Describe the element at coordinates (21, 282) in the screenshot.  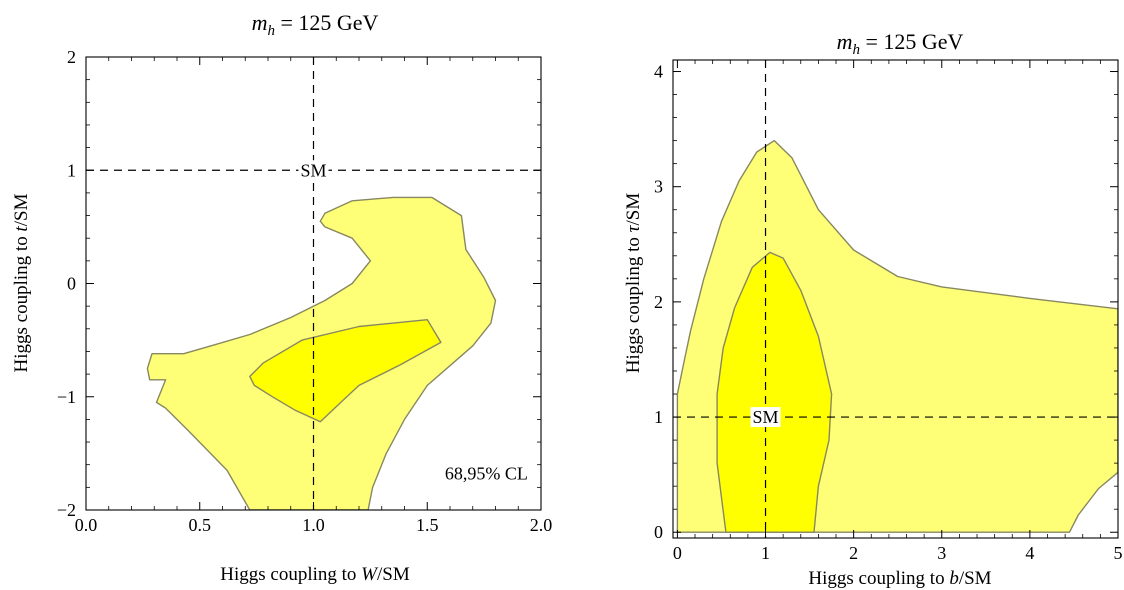
I see `y-axis-label: Higgs coupling to t/SM` at that location.